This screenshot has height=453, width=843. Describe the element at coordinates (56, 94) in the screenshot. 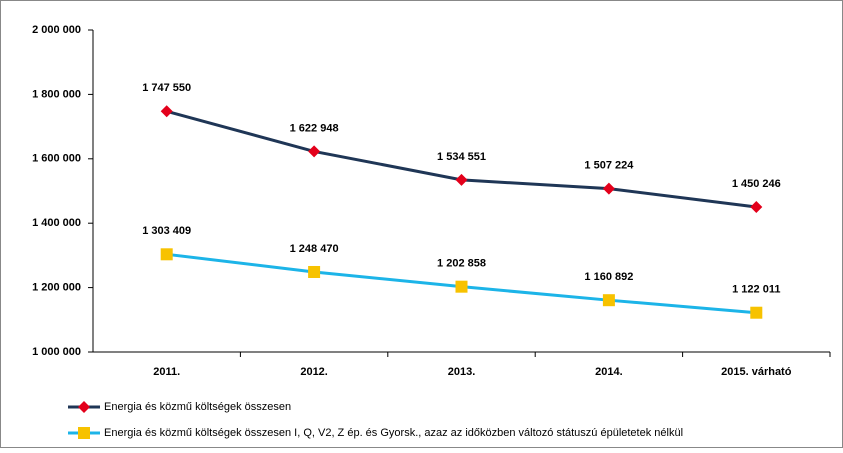

I see `y-tick-label: 1 800 000` at that location.